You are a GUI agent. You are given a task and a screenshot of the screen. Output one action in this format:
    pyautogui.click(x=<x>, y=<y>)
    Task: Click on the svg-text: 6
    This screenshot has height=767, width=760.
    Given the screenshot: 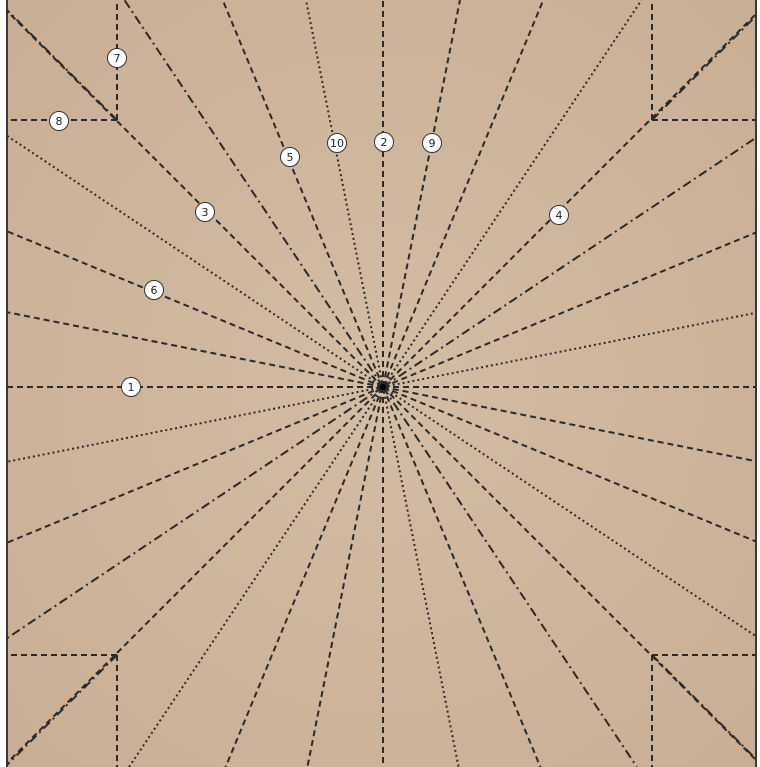 What is the action you would take?
    pyautogui.click(x=154, y=290)
    